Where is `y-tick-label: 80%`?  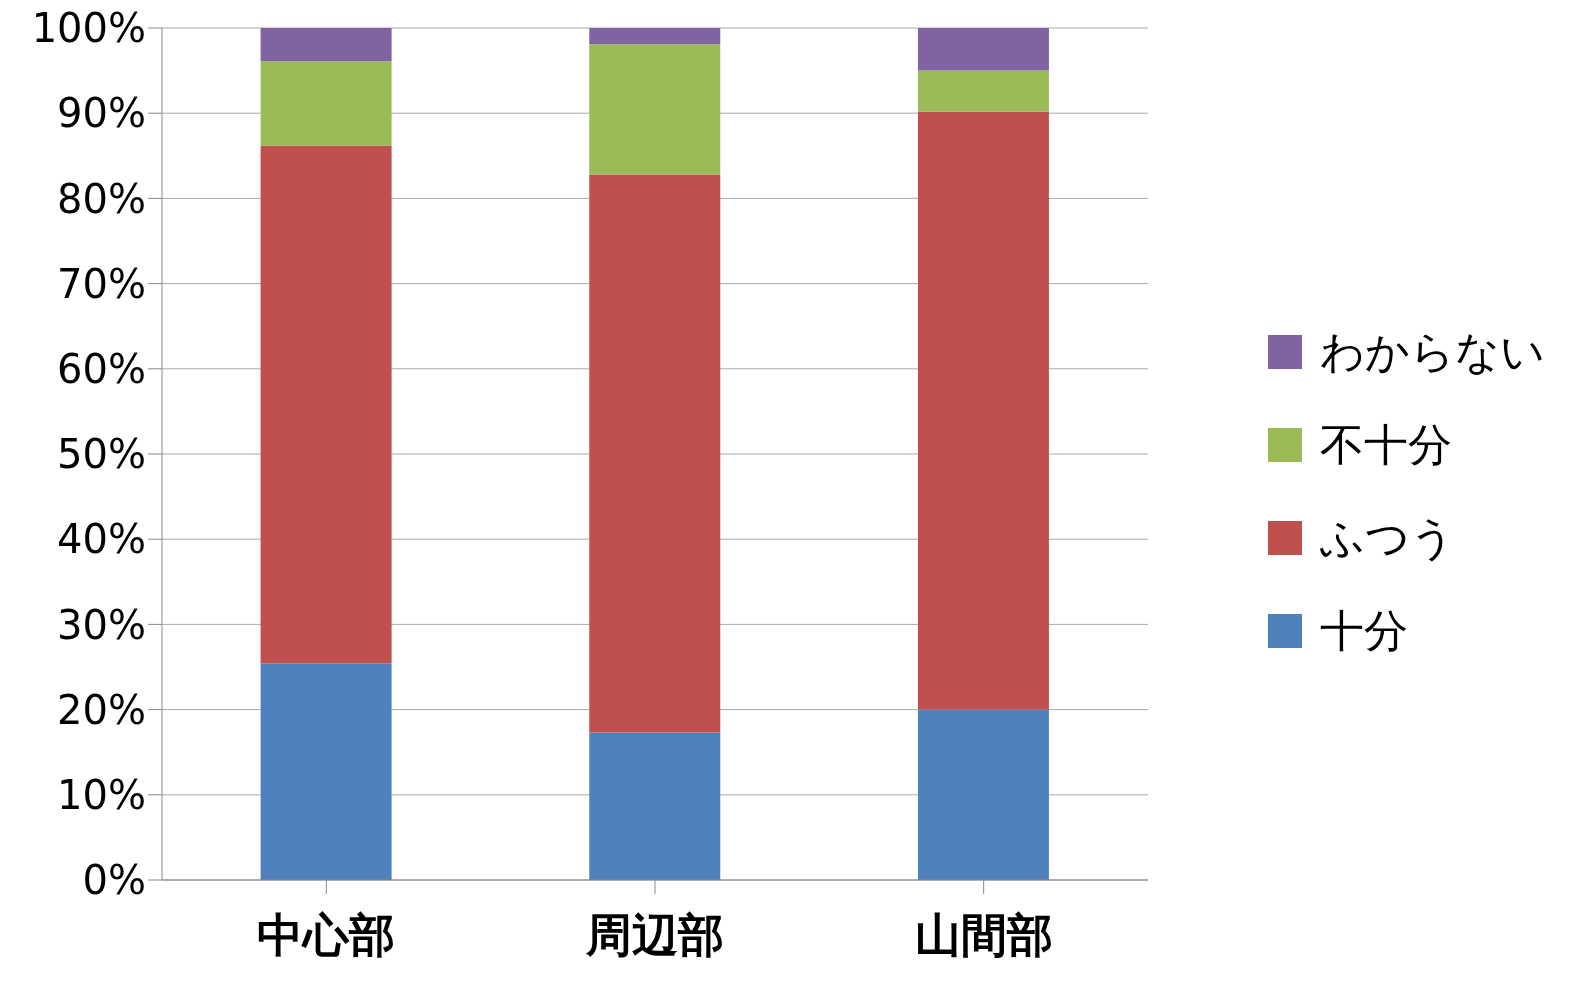
y-tick-label: 80% is located at coordinates (101, 198).